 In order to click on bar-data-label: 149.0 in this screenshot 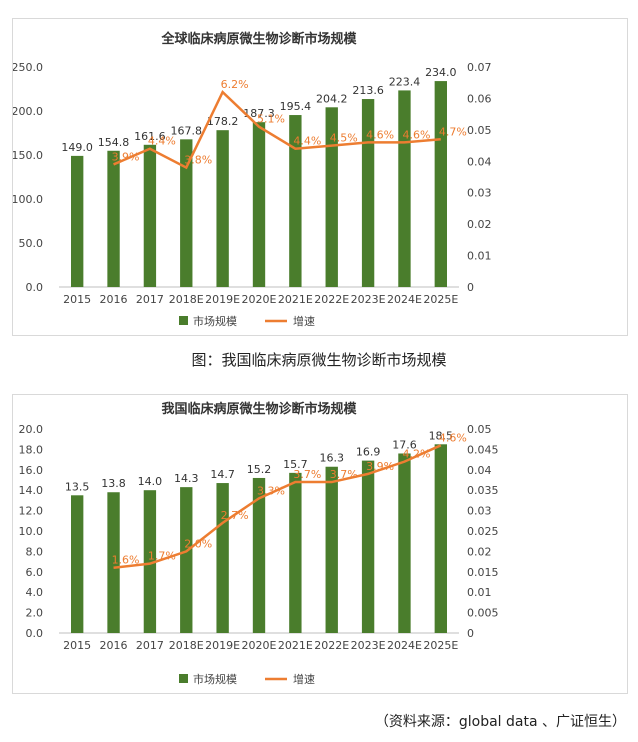, I will do `click(77, 147)`.